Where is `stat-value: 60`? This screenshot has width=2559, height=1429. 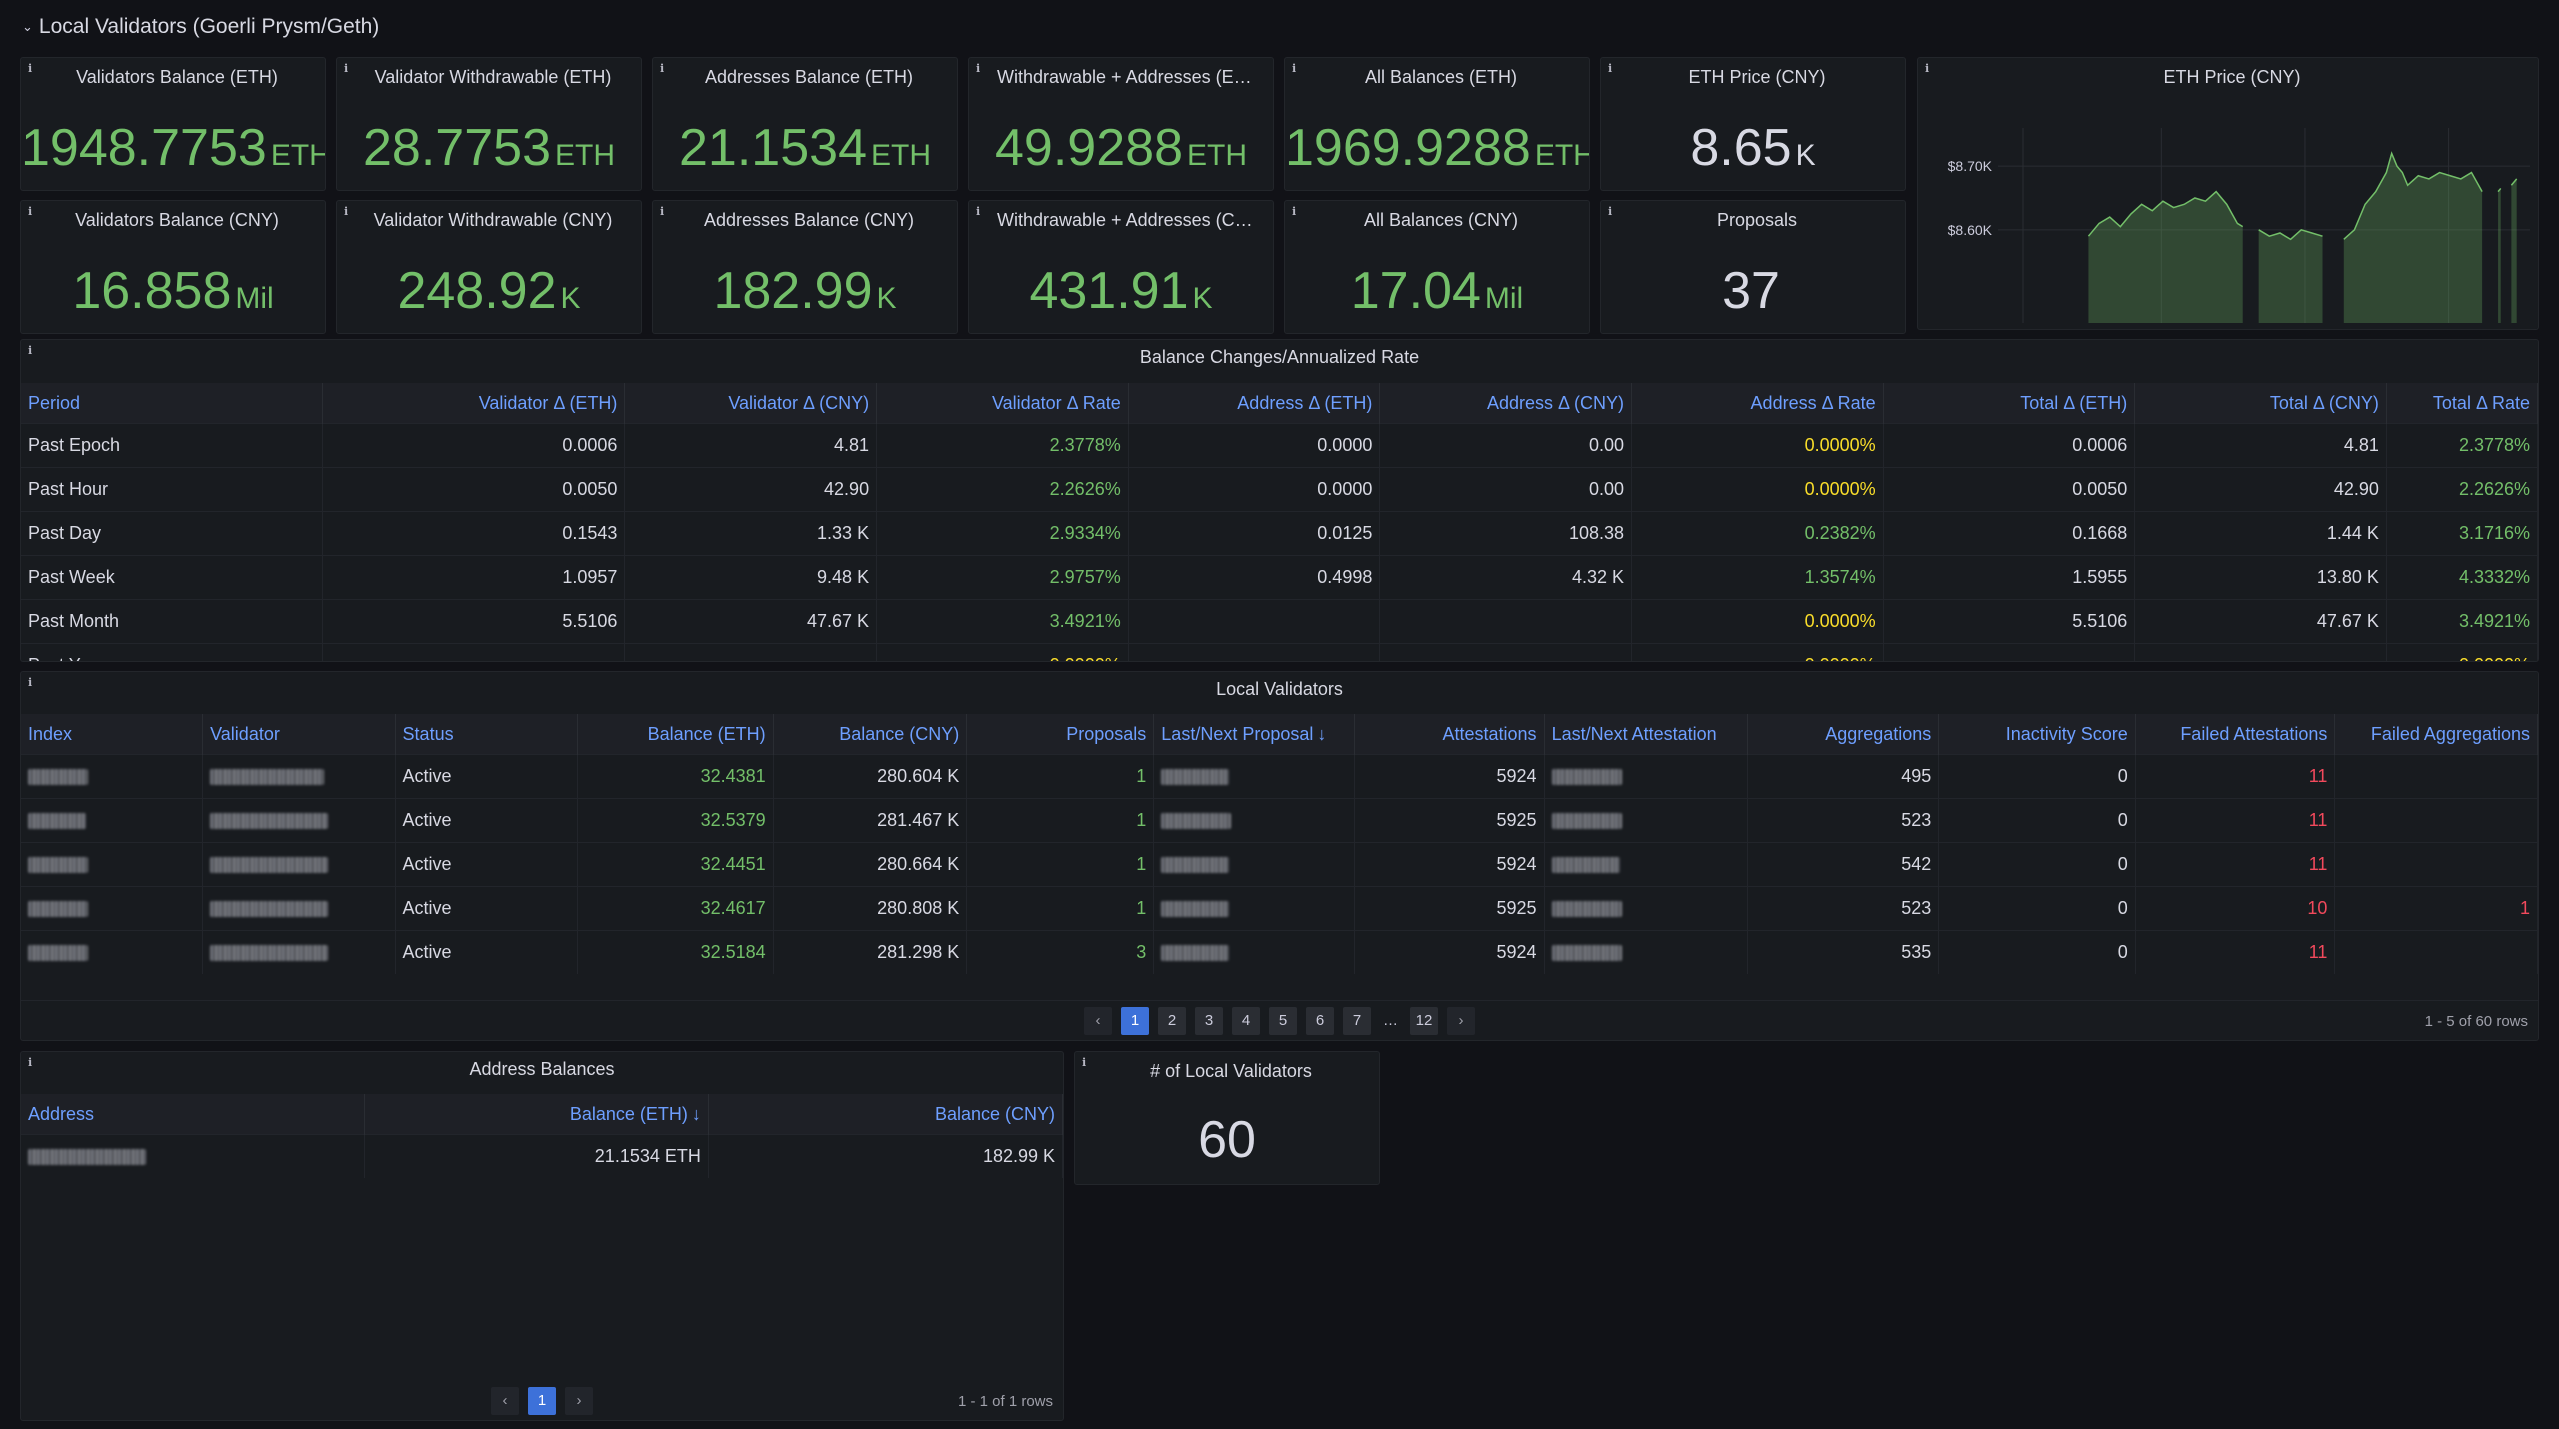 stat-value: 60 is located at coordinates (1227, 1140).